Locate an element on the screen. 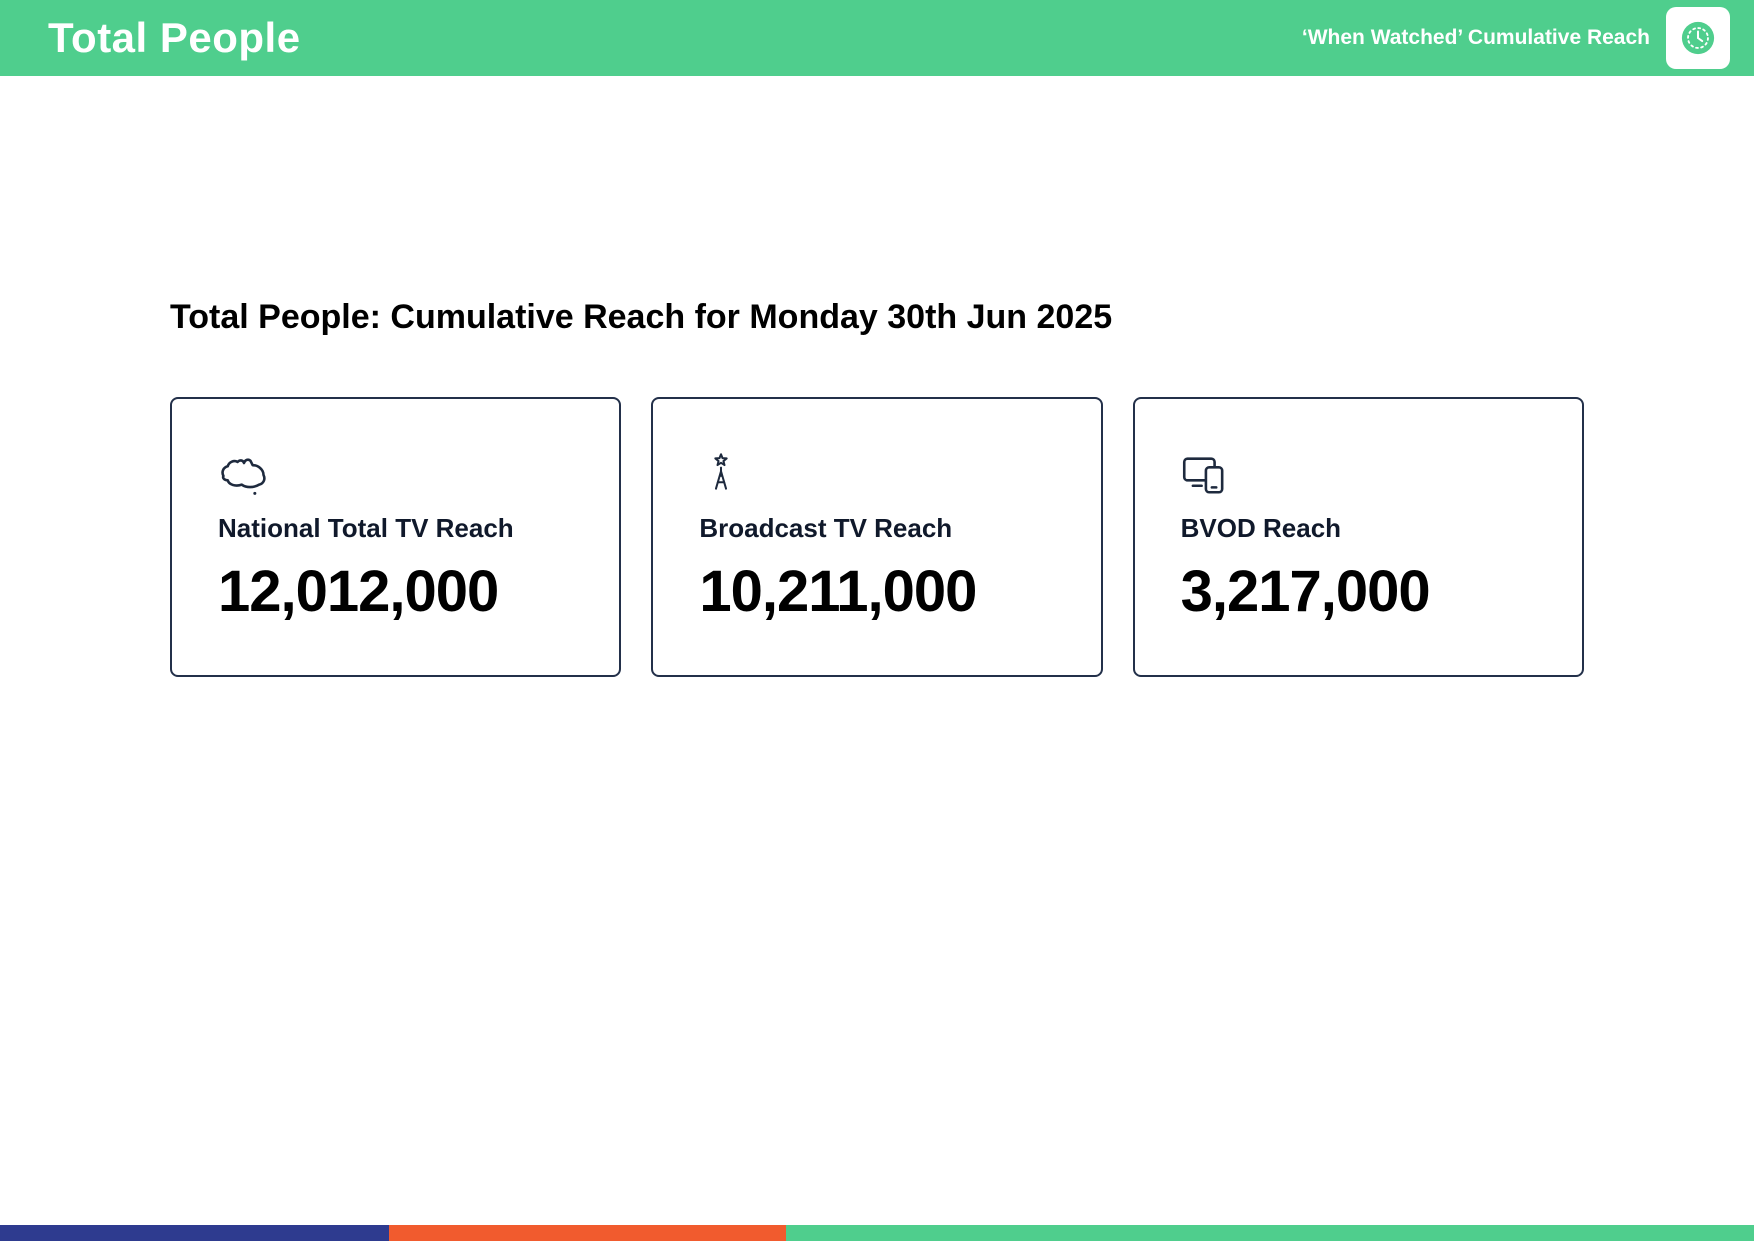 This screenshot has width=1754, height=1241. stat-value: 12,012,000 is located at coordinates (358, 591).